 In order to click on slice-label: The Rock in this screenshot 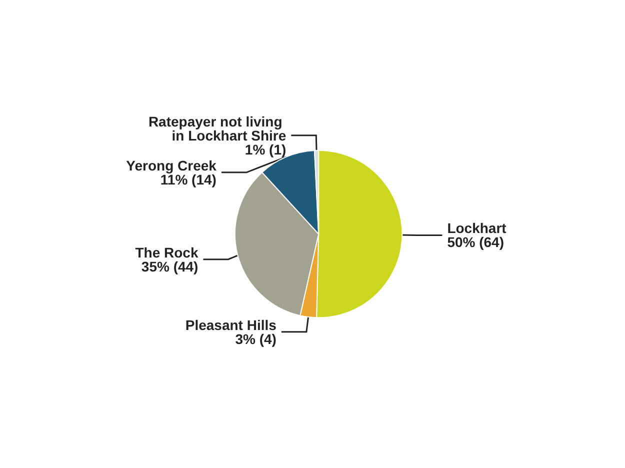, I will do `click(166, 252)`.